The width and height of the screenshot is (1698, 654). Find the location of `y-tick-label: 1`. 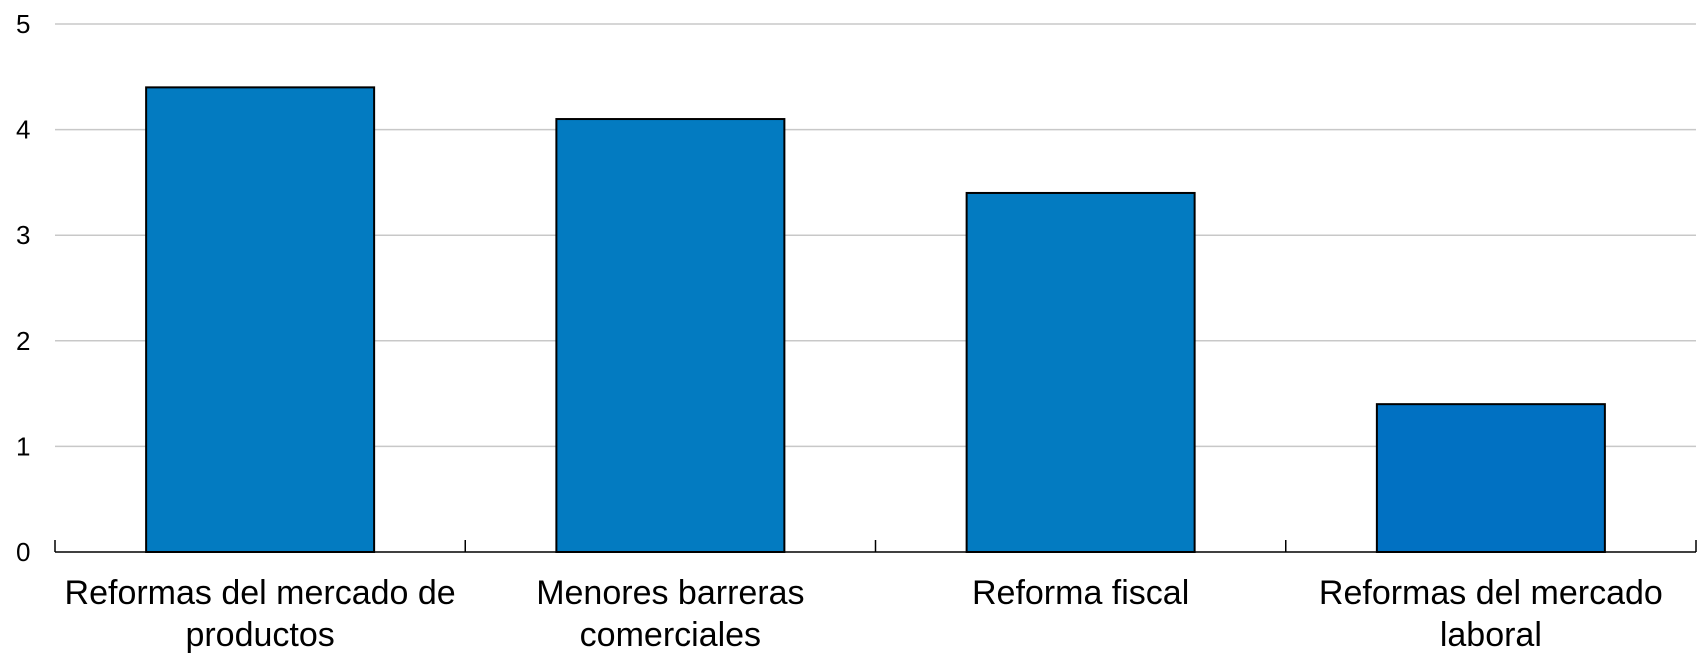

y-tick-label: 1 is located at coordinates (23, 446).